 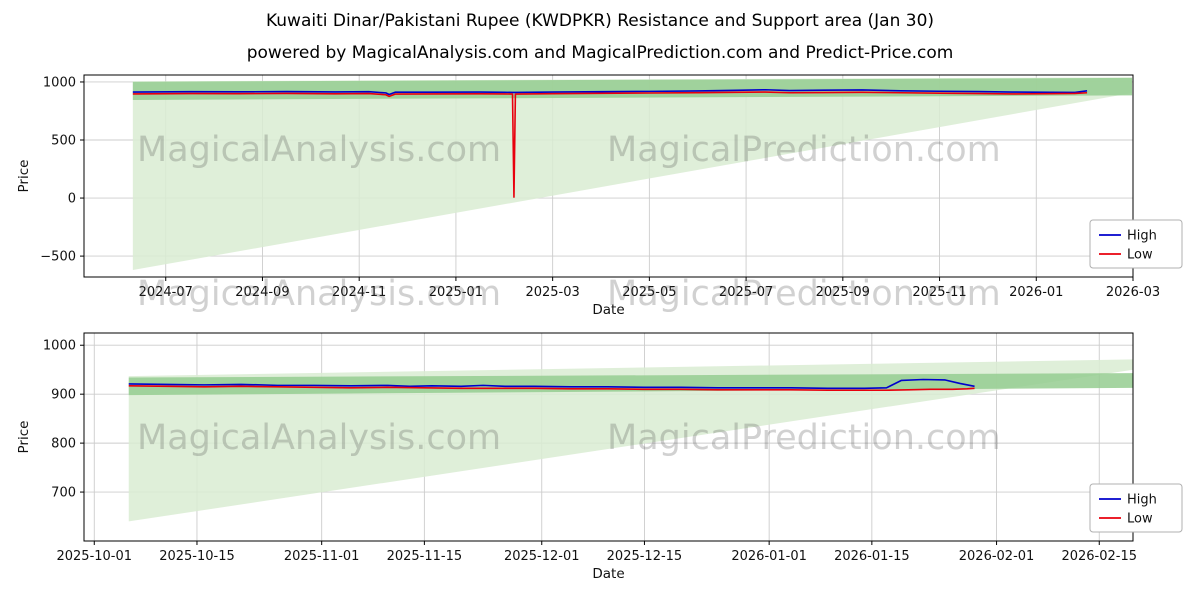 What do you see at coordinates (872, 556) in the screenshot?
I see `x-tick-label: 2026-01-15` at bounding box center [872, 556].